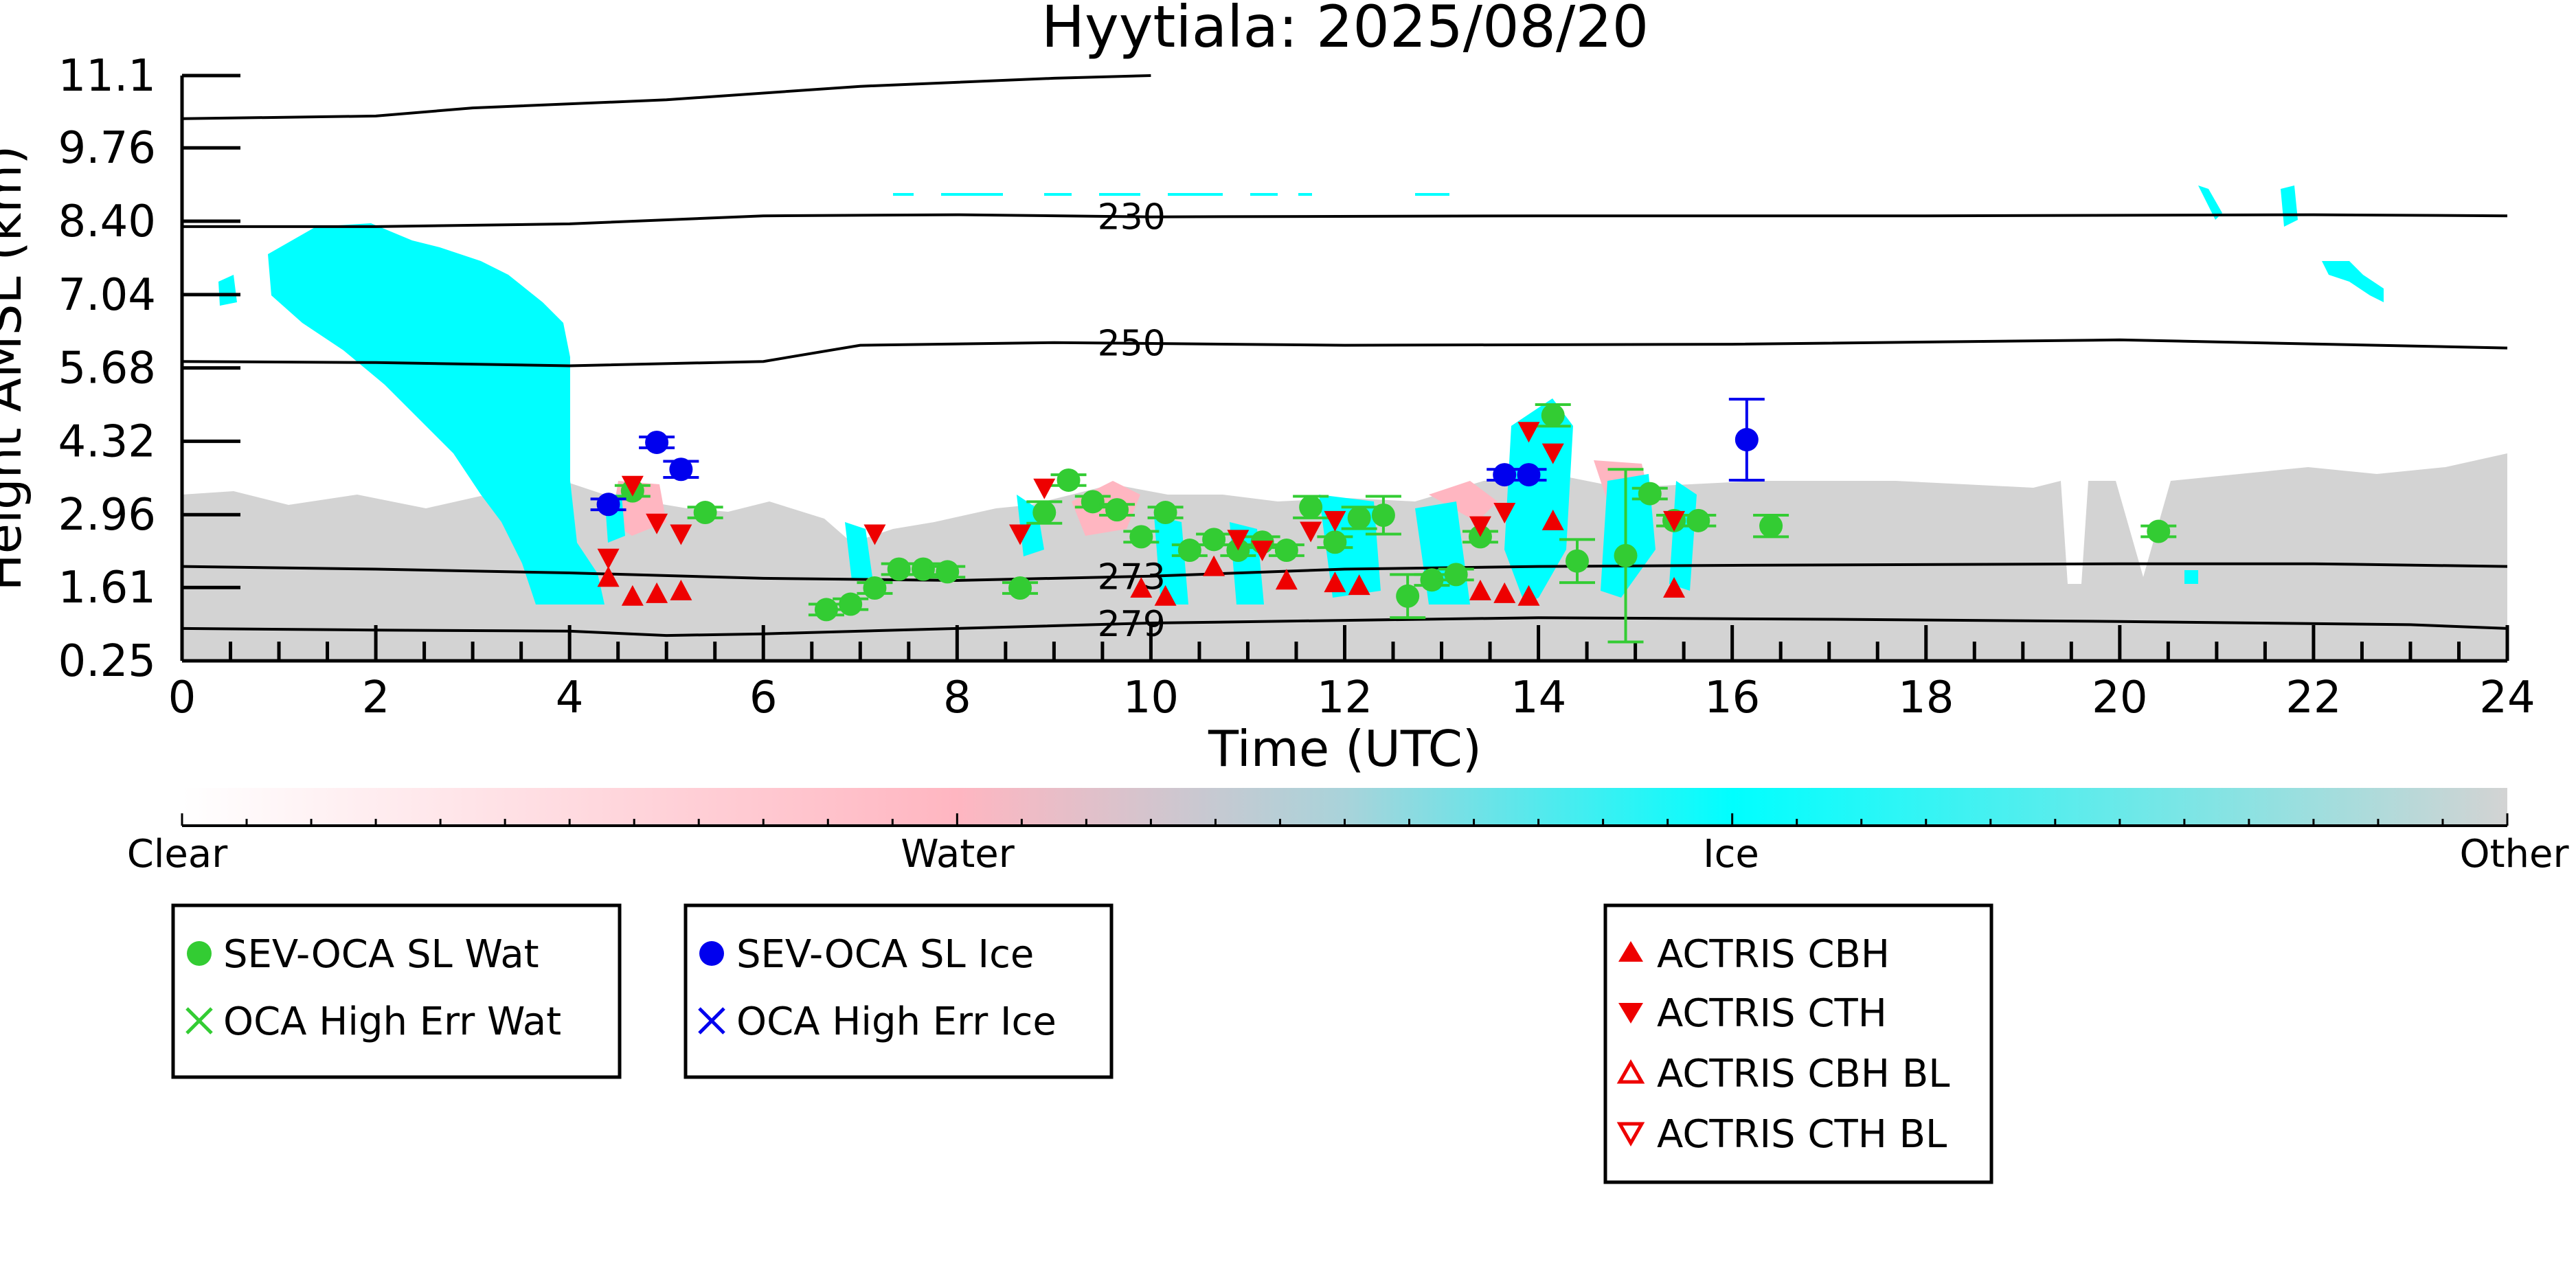 This screenshot has width=2576, height=1288. I want to click on x-tick-label: 10, so click(1151, 698).